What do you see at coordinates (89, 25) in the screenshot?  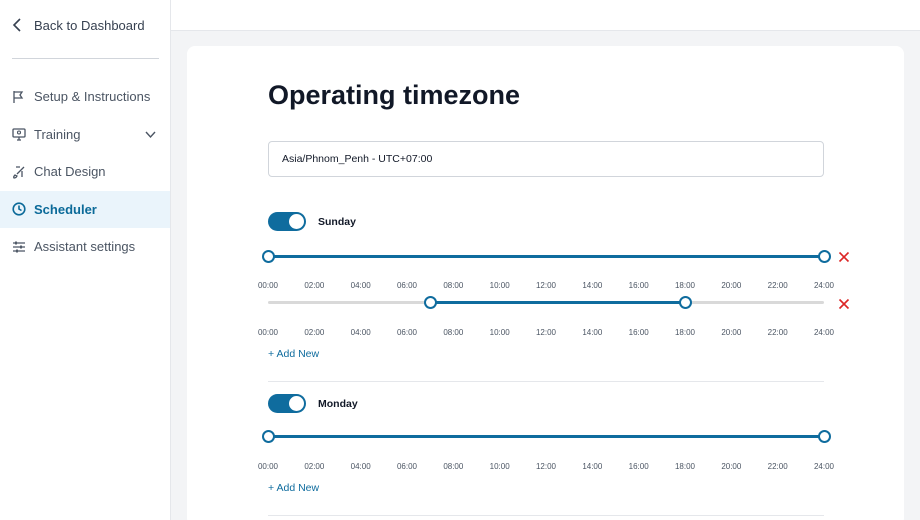 I see `back-label: Back to Dashboard` at bounding box center [89, 25].